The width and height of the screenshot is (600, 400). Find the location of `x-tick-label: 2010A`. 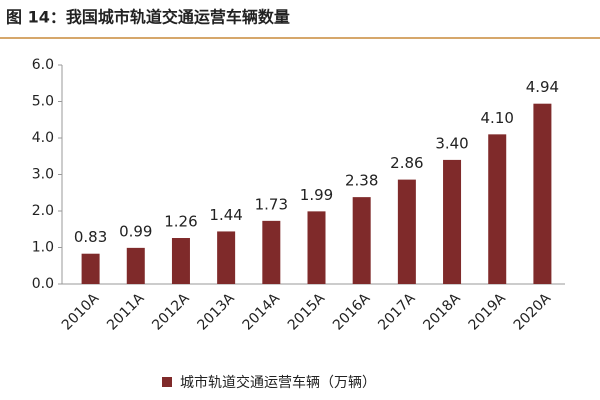

x-tick-label: 2010A is located at coordinates (81, 312).